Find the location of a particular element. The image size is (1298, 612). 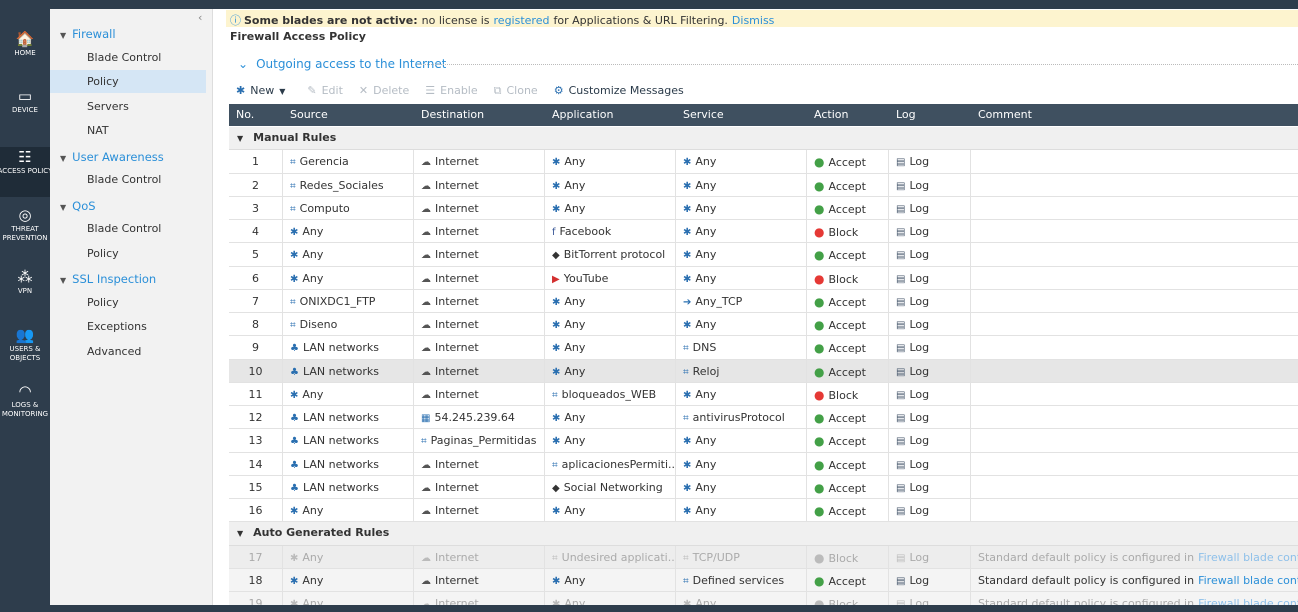

nav-label: ACCESS POLICY is located at coordinates (25, 171).